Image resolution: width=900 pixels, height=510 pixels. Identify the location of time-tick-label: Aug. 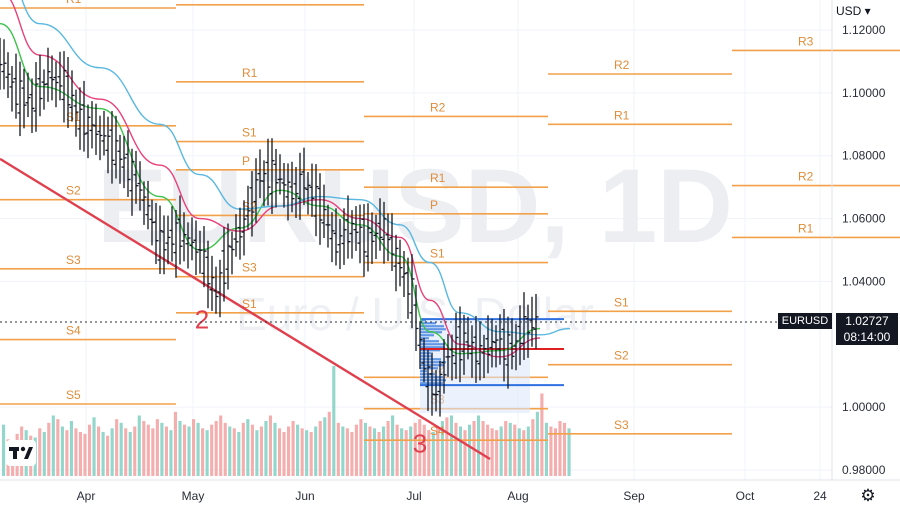
(517, 496).